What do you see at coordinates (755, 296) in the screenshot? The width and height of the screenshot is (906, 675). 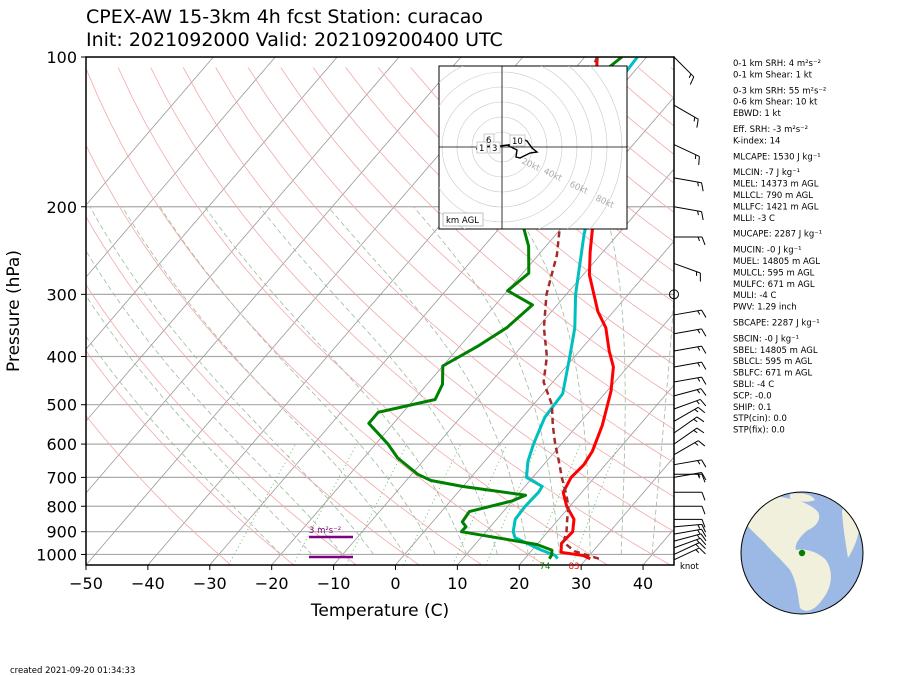 I see `index-18: MULI: -4 C` at bounding box center [755, 296].